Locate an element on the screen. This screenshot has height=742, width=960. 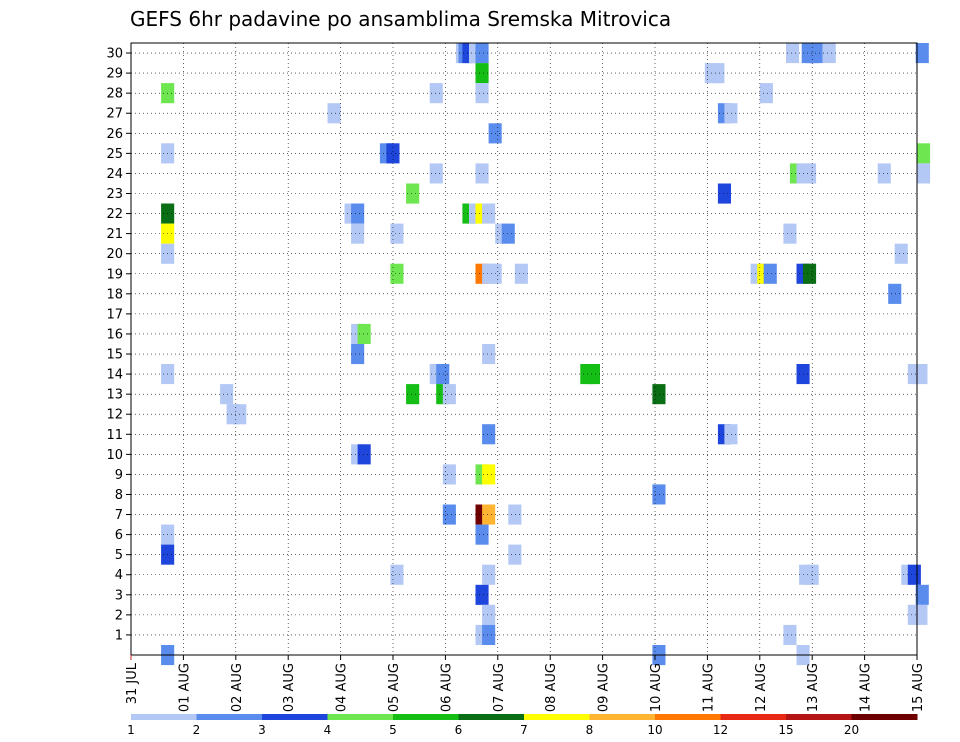
y-tick-label: 25 is located at coordinates (114, 154).